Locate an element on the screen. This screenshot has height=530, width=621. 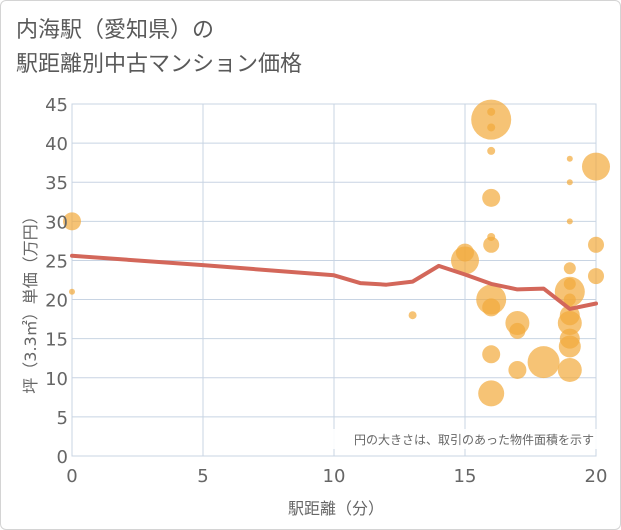
trend-line is located at coordinates (334, 282).